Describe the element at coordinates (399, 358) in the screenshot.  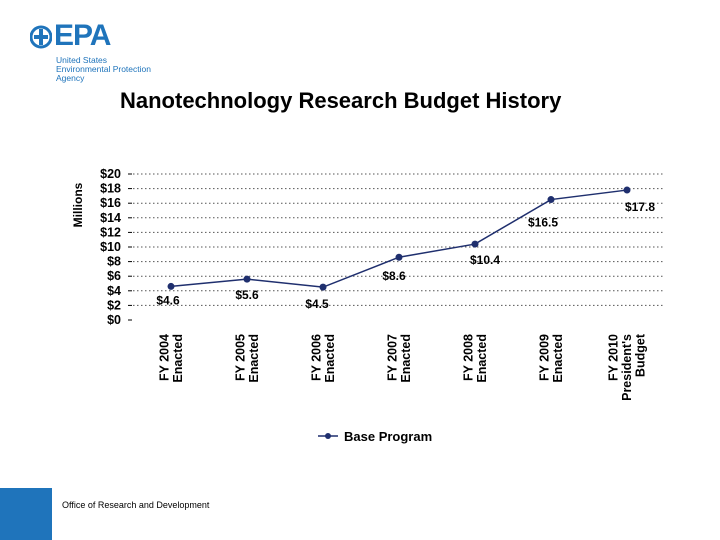
I see `x-tick-label: FY 2007Enacted` at that location.